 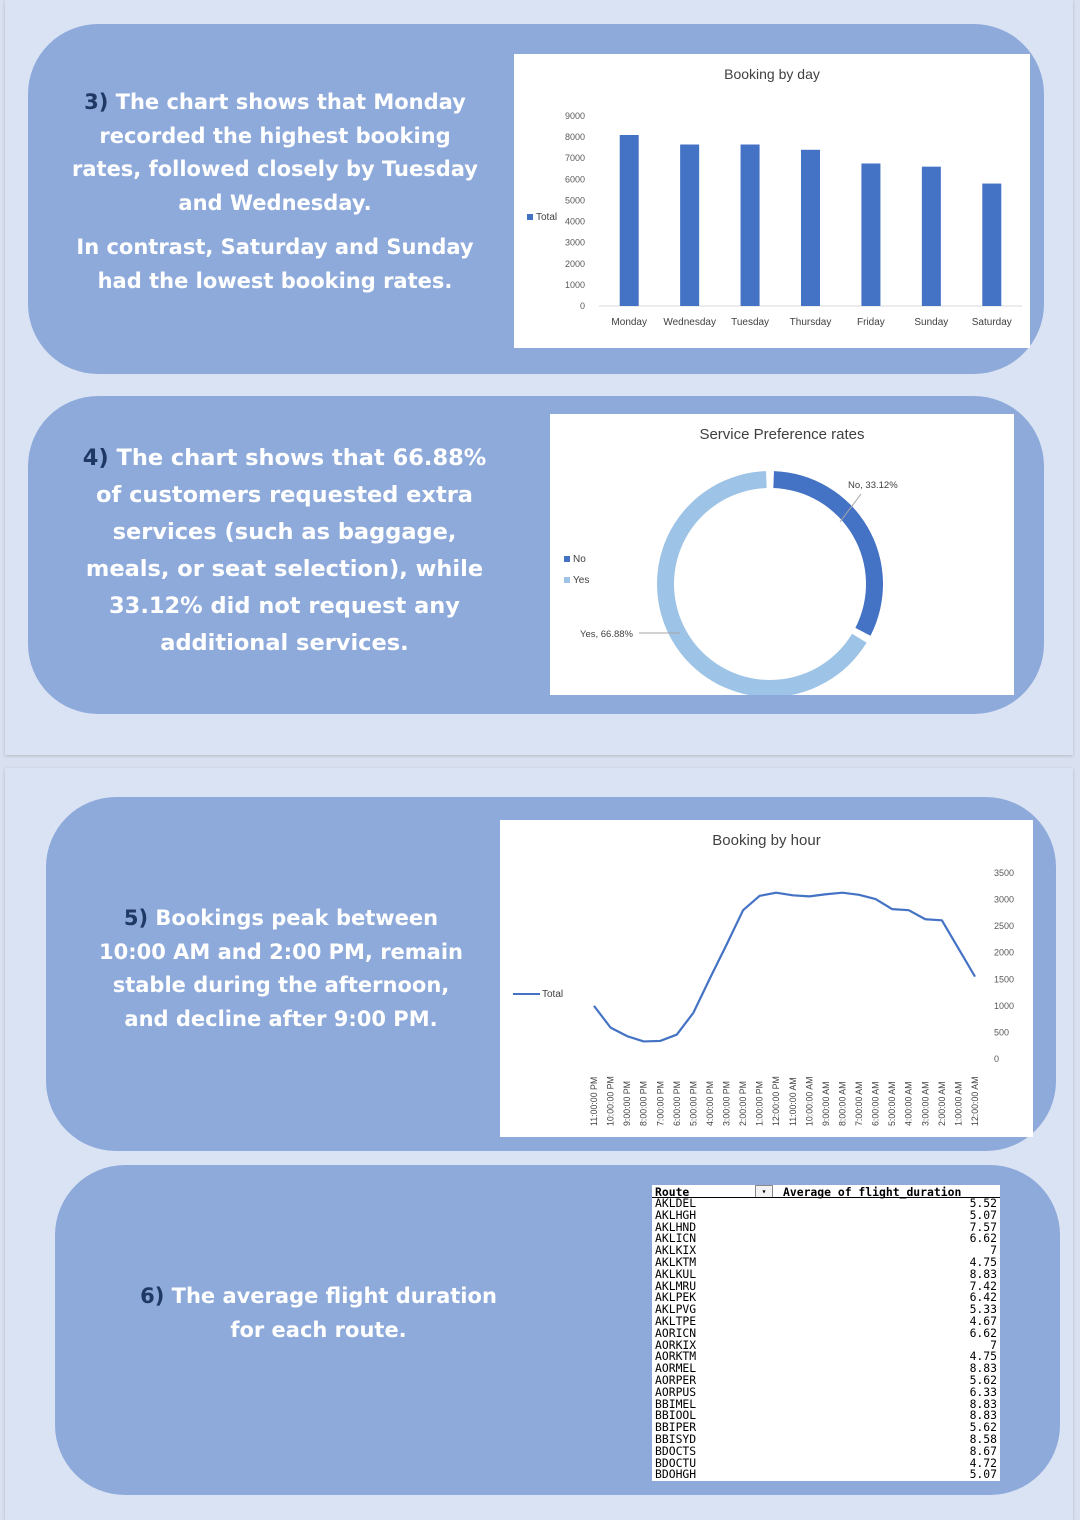 I want to click on y-tick-label: 9000, so click(x=575, y=116).